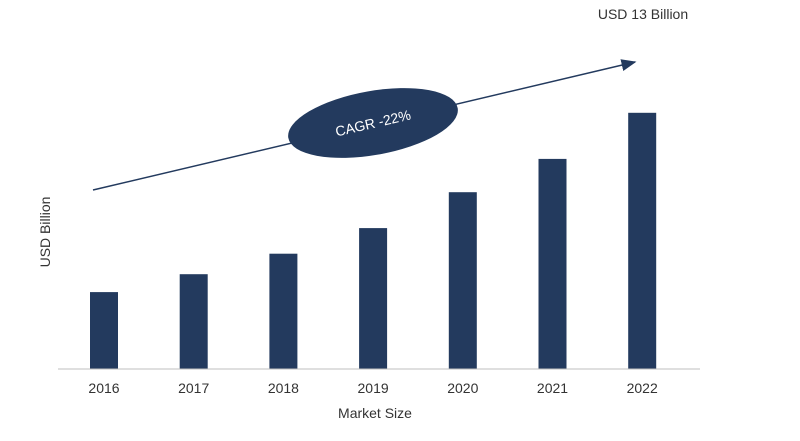  I want to click on x-tick-2019: 2019, so click(373, 388).